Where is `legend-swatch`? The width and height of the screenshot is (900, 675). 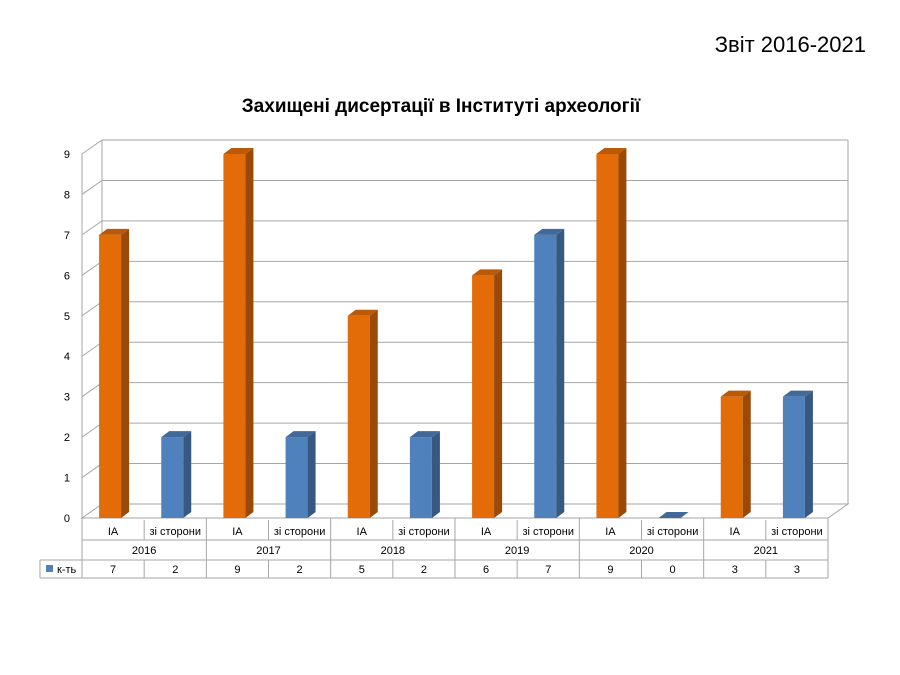 legend-swatch is located at coordinates (49, 568).